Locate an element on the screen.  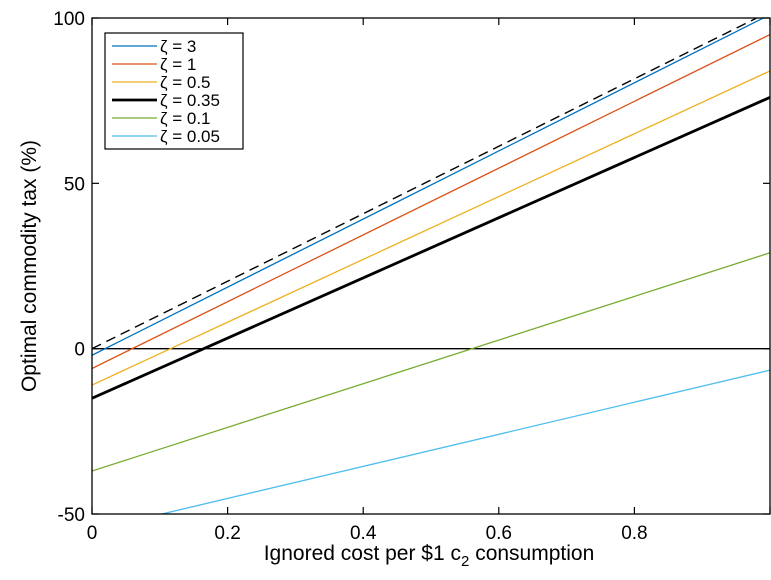
y-tick-label: 50 is located at coordinates (74, 184).